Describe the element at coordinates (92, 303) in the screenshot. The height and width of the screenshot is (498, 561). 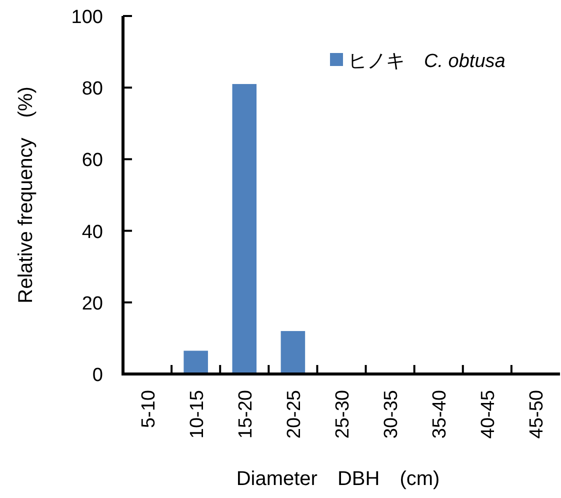
I see `y-tick-label: 20` at that location.